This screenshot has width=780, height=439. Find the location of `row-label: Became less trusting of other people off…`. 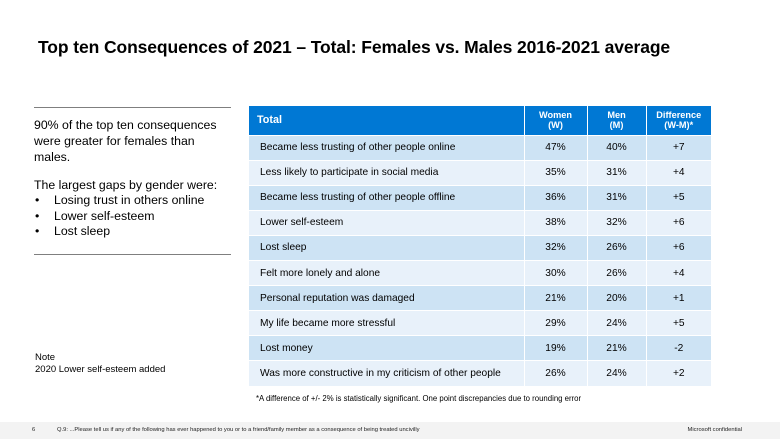

row-label: Became less trusting of other people off… is located at coordinates (387, 197).